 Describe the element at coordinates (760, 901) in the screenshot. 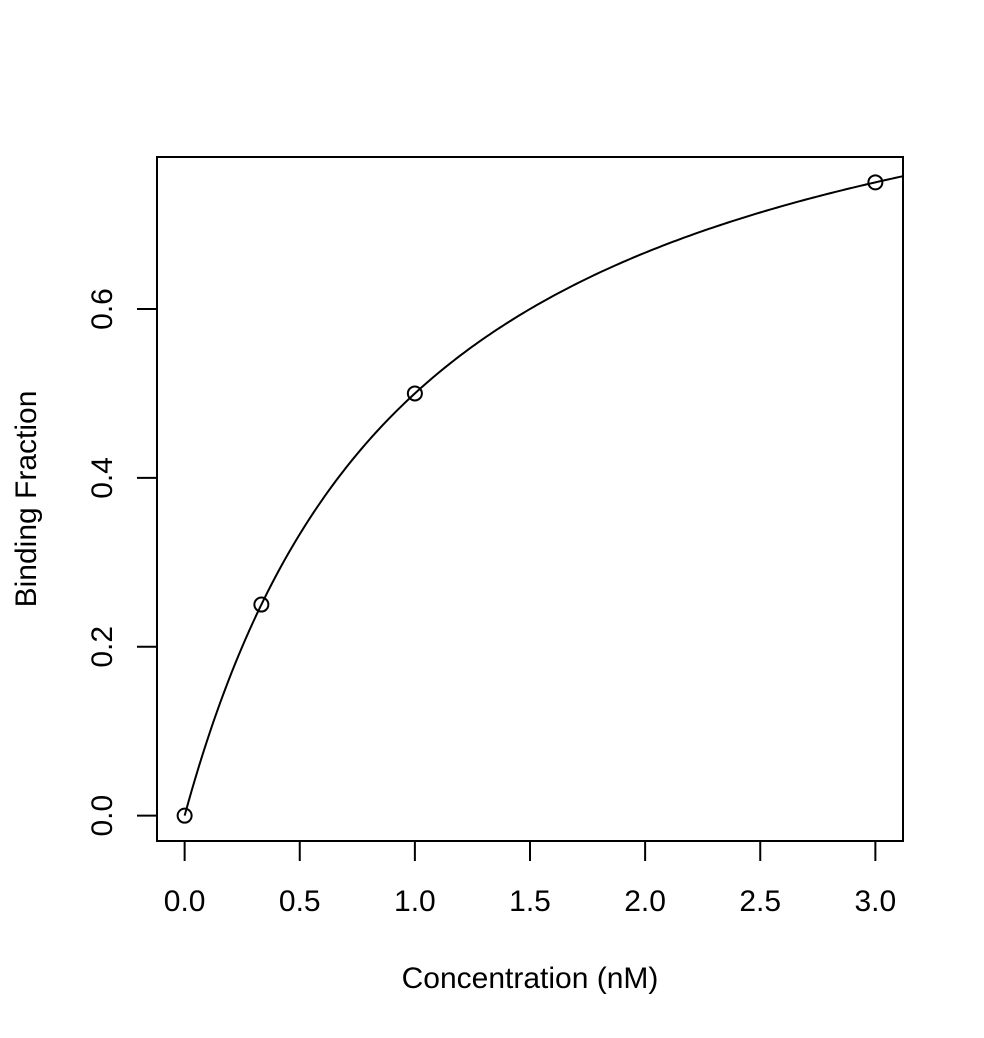

I see `x-tick-label: 2.5` at that location.